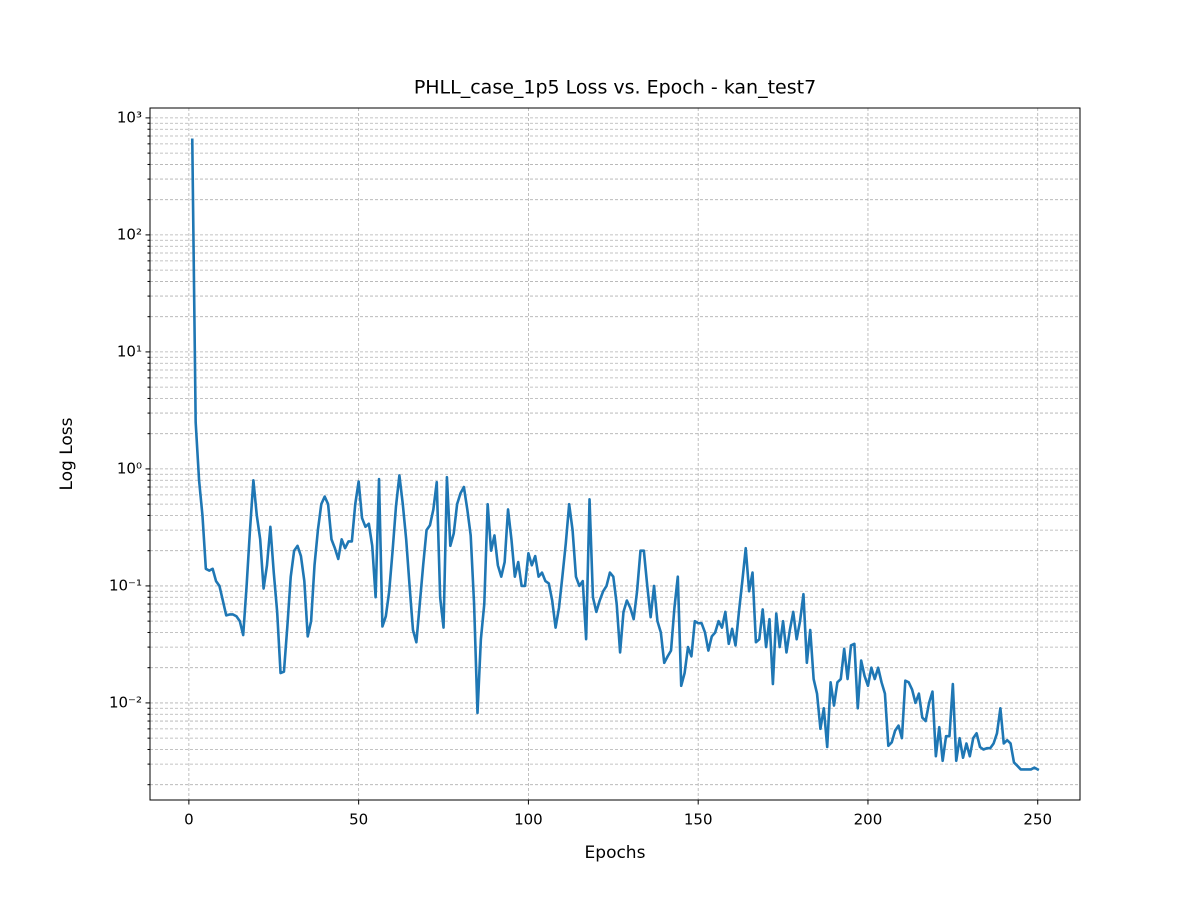  Describe the element at coordinates (129, 351) in the screenshot. I see `y-tick-label: 10¹` at that location.